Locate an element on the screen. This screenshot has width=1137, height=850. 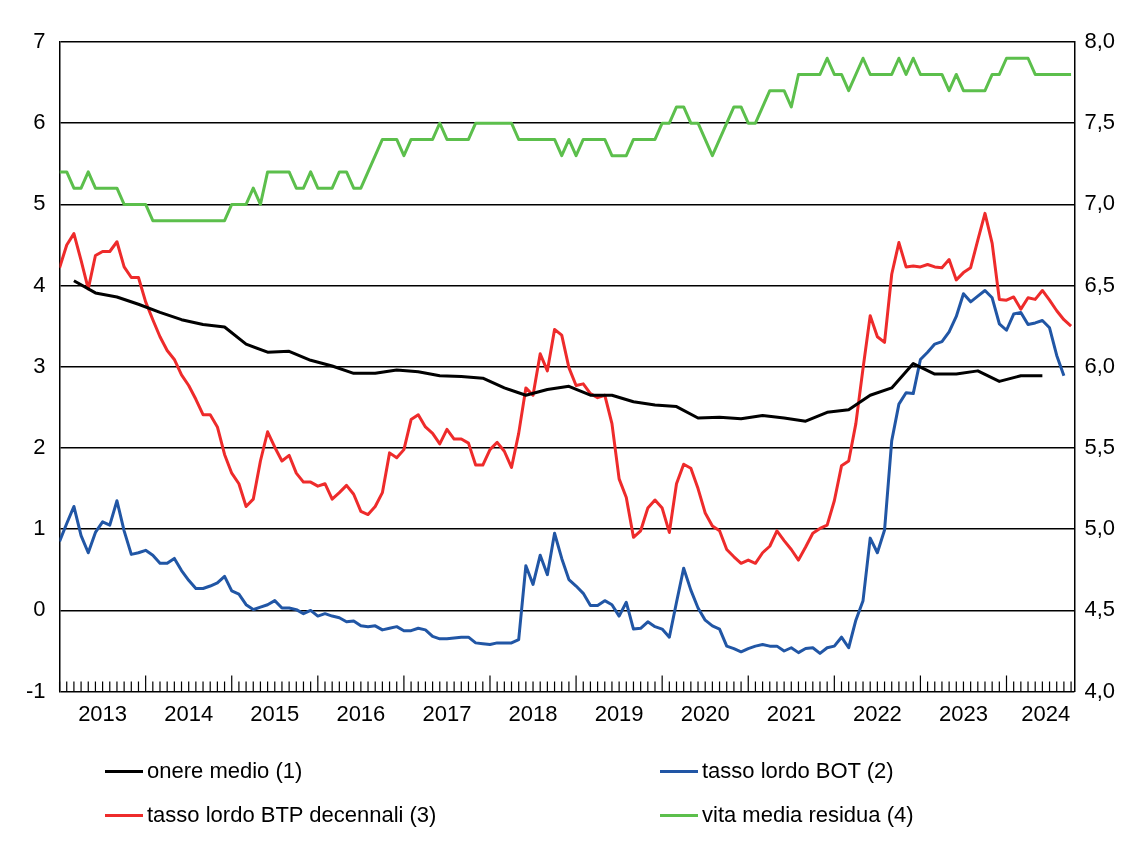
legend-label: onere medio (1) is located at coordinates (225, 771).